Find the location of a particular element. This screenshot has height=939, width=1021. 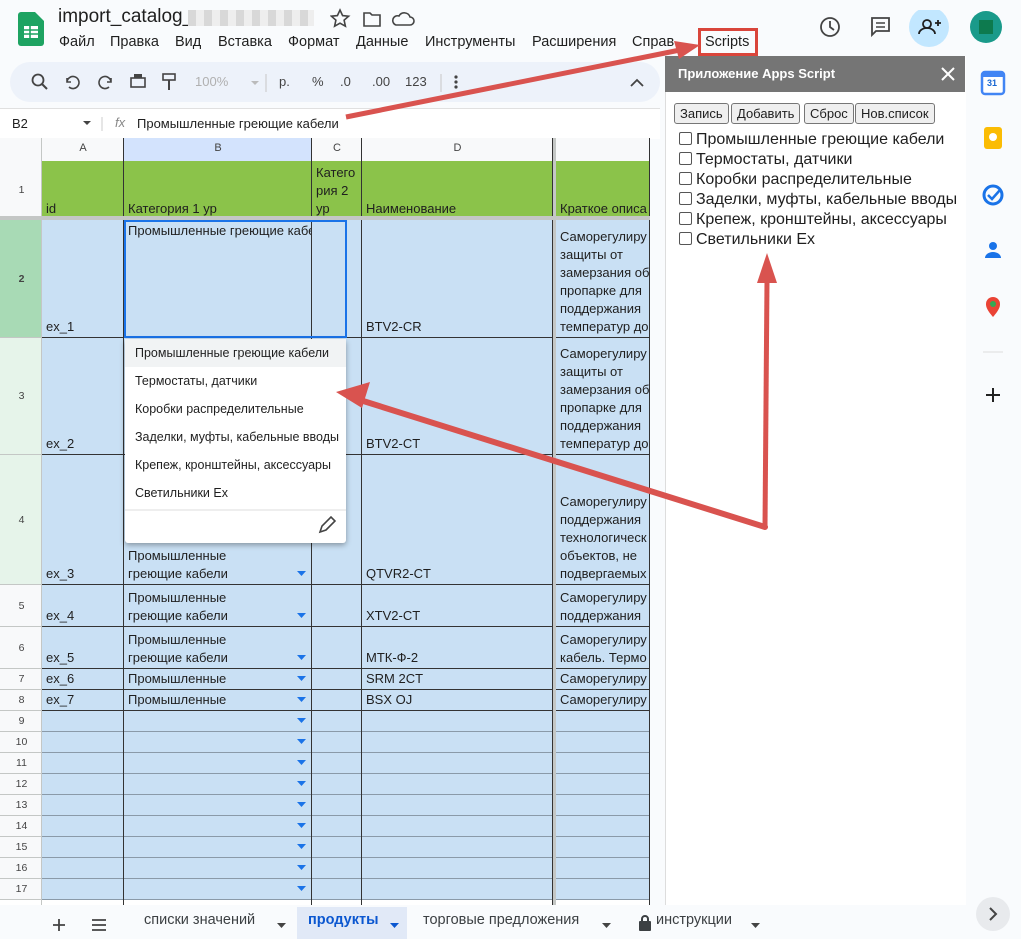

cell-text: QTVR2-CT is located at coordinates (398, 573).